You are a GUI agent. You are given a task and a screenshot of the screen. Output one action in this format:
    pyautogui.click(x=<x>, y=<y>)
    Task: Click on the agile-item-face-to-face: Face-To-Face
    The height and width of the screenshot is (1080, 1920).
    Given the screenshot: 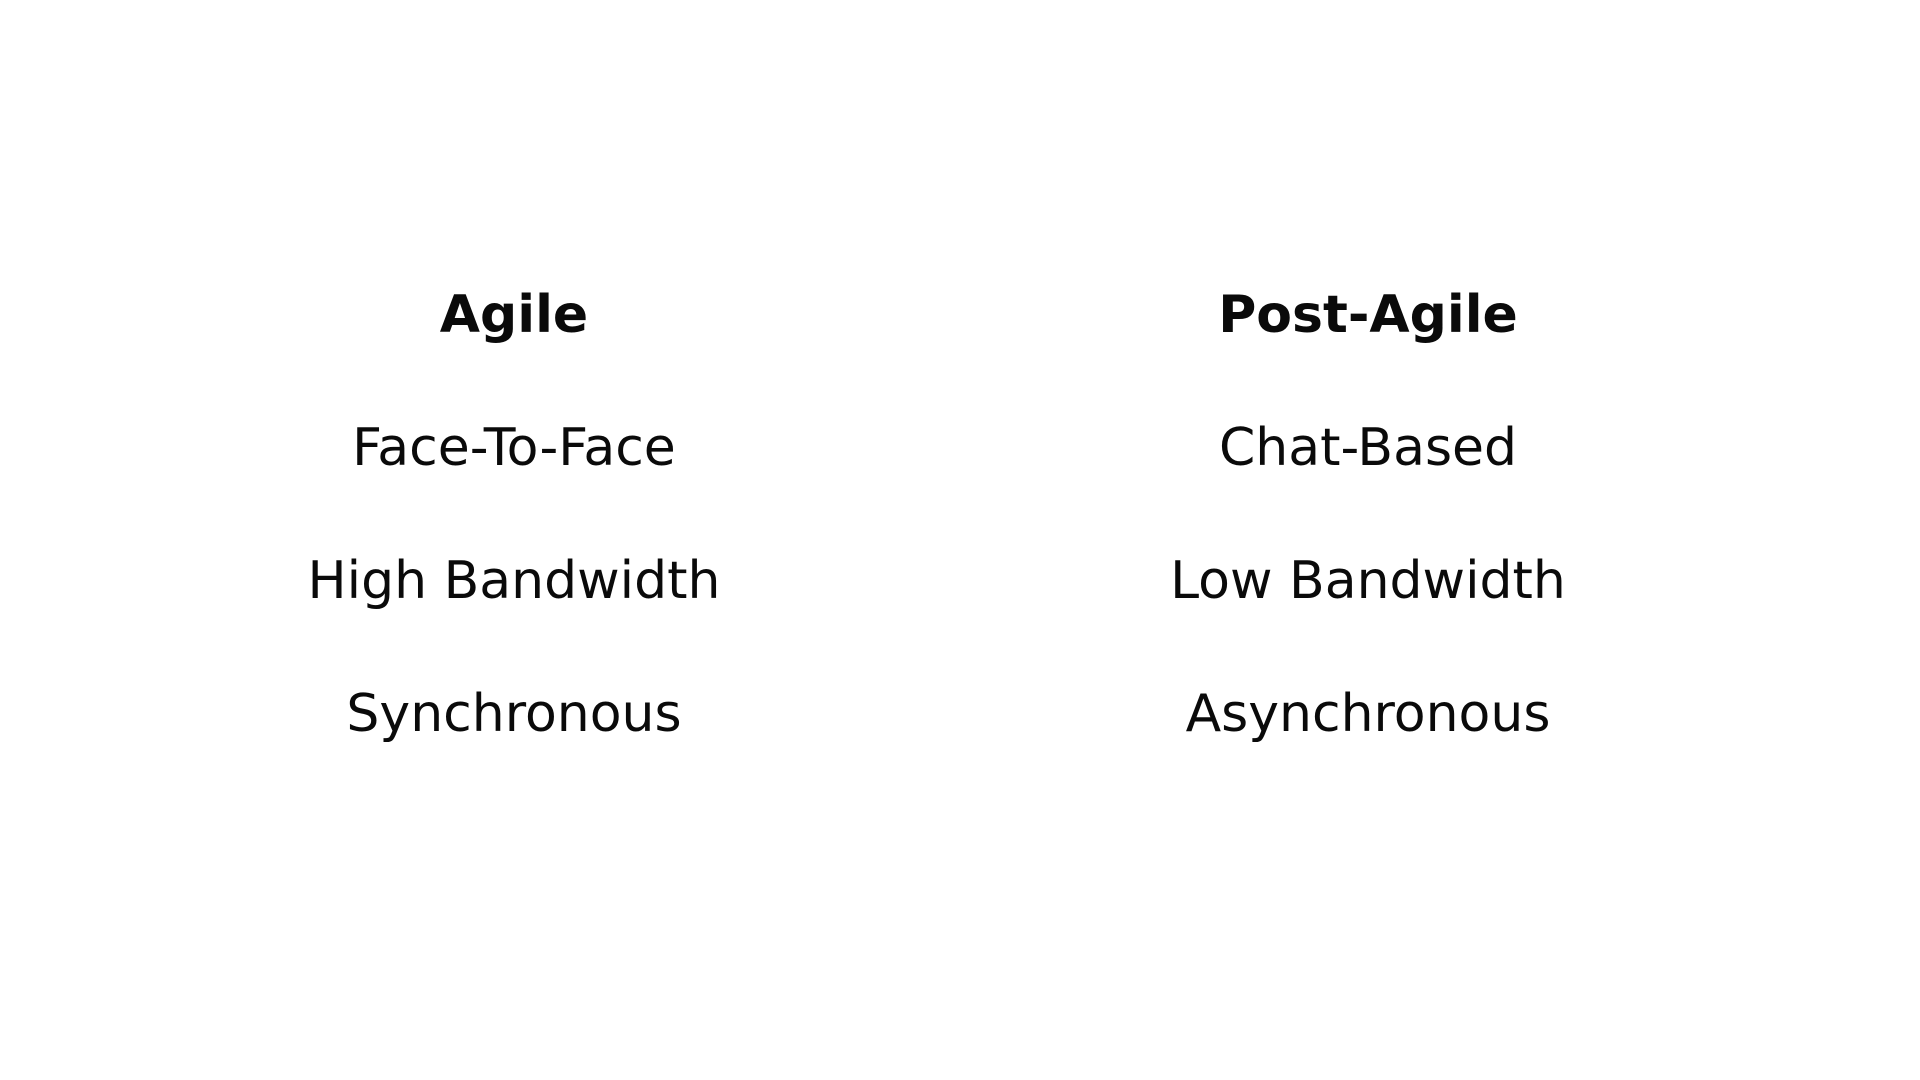 What is the action you would take?
    pyautogui.click(x=514, y=448)
    